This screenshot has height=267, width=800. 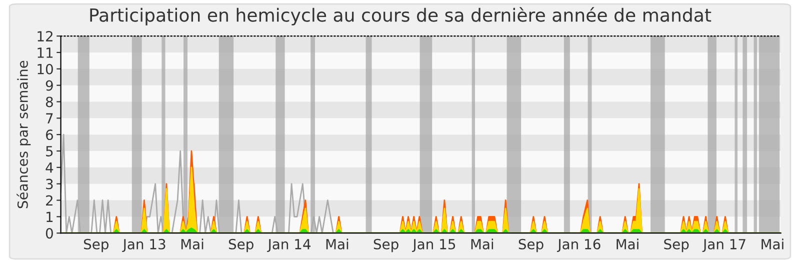 What do you see at coordinates (289, 245) in the screenshot?
I see `x-tick-label: Jan 14` at bounding box center [289, 245].